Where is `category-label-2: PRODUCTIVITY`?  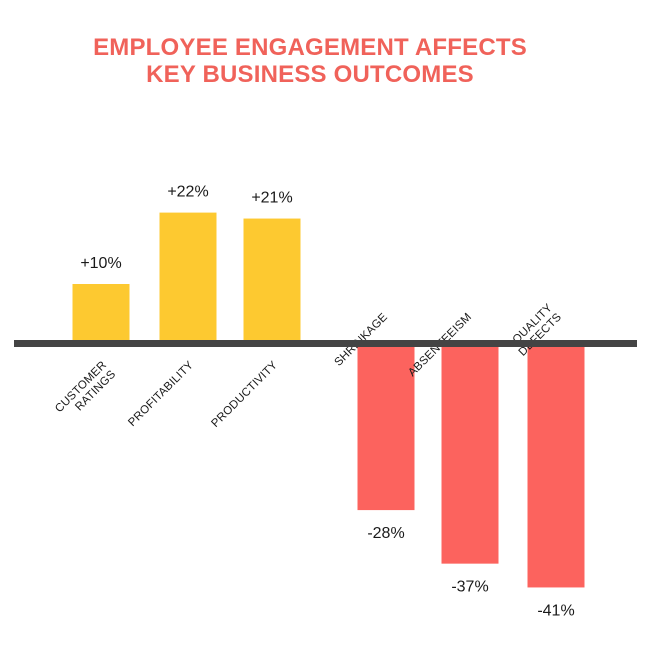
category-label-2: PRODUCTIVITY is located at coordinates (244, 394).